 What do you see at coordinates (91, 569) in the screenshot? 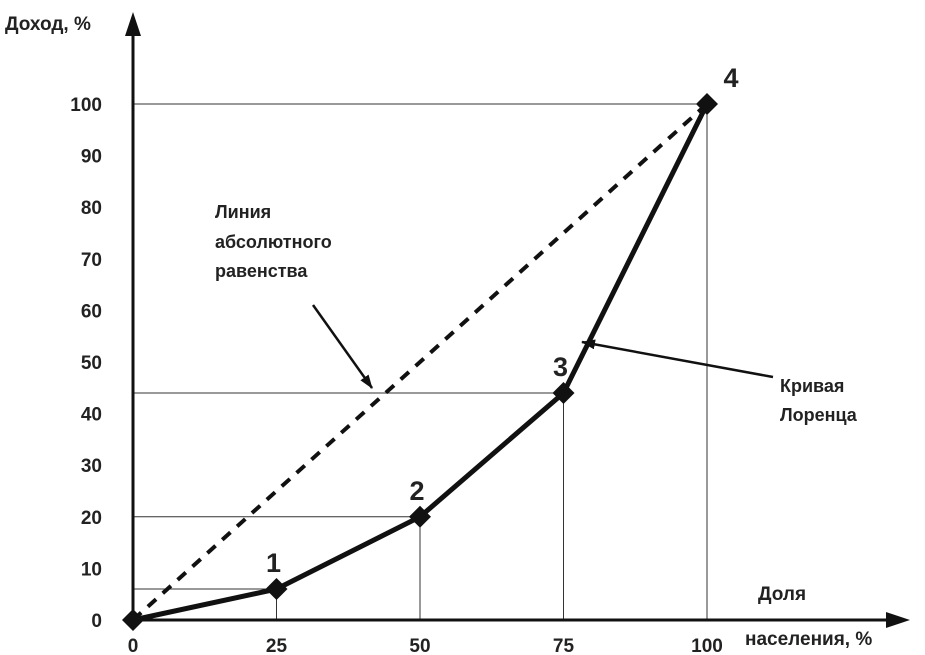
I see `y-tick-label: 10` at bounding box center [91, 569].